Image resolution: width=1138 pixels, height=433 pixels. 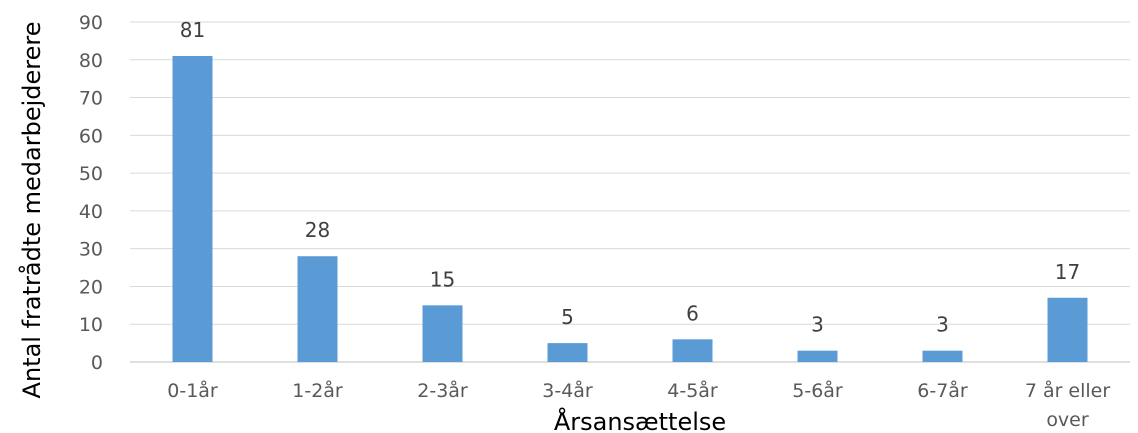 What do you see at coordinates (640, 420) in the screenshot?
I see `x-axis-title: Årsansættelse` at bounding box center [640, 420].